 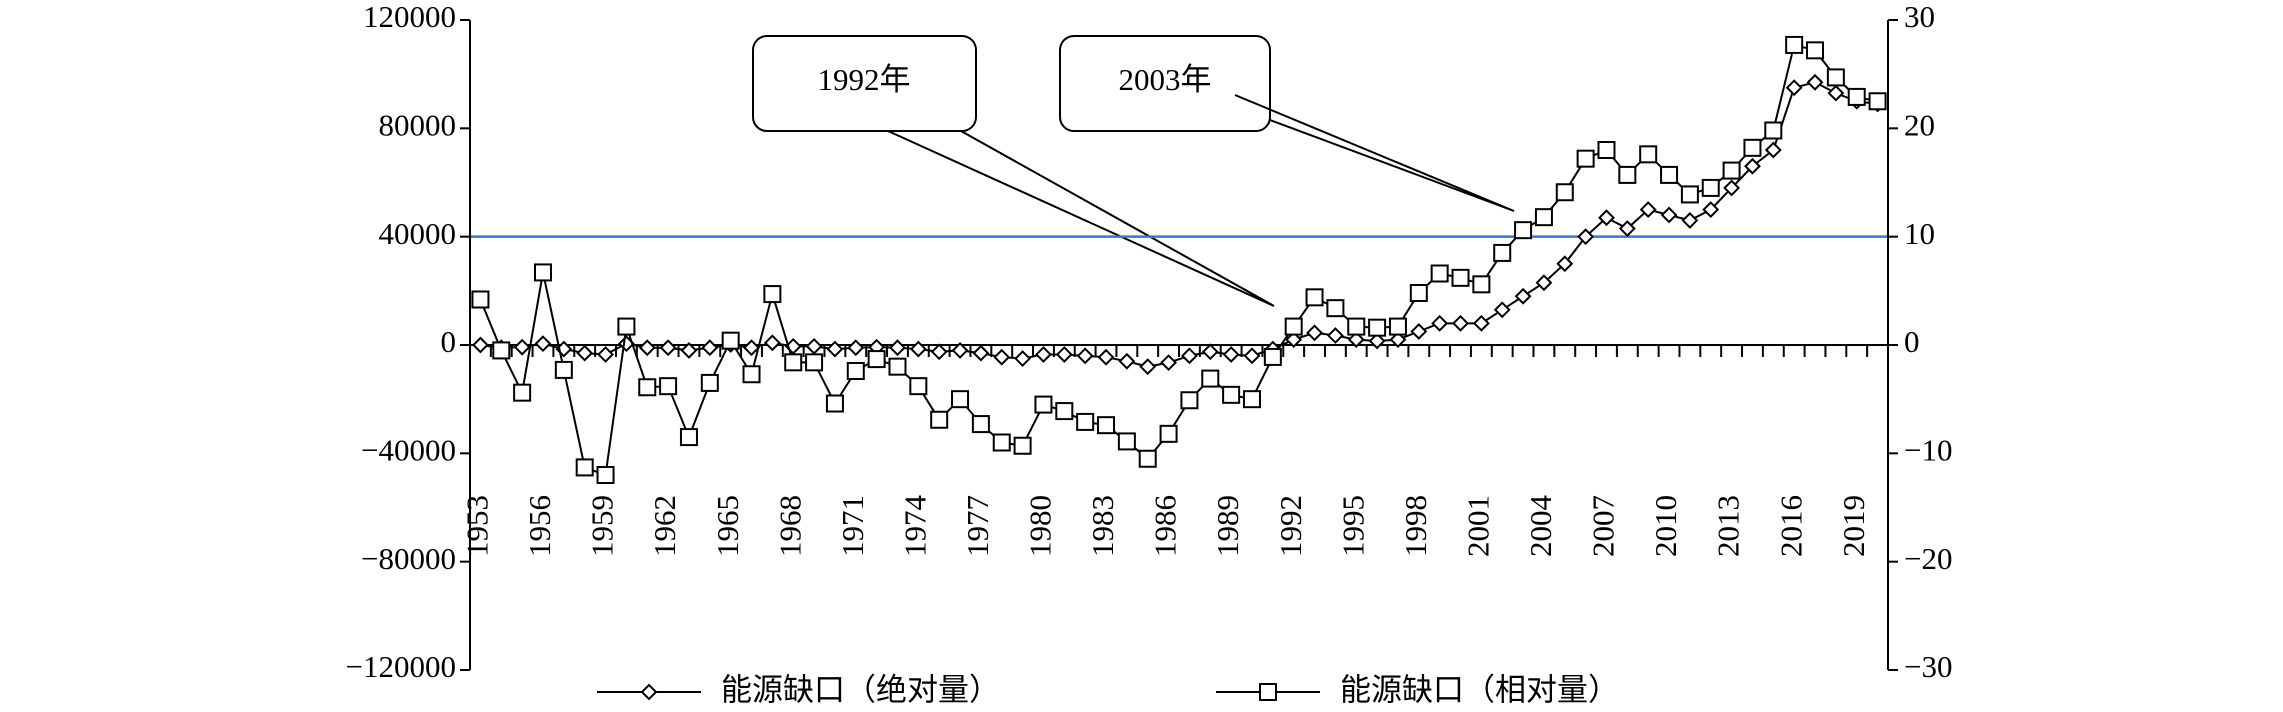 I want to click on y2-tick-label: 0, so click(x=1912, y=341).